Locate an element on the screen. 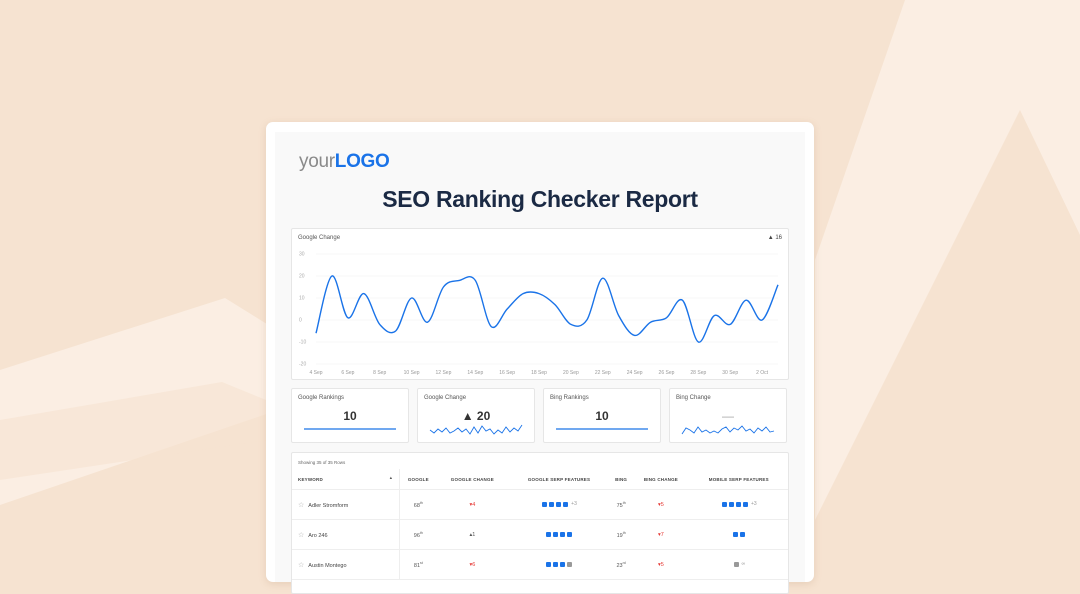  stat-google-rankings: Google Rankings 10 is located at coordinates (350, 415).